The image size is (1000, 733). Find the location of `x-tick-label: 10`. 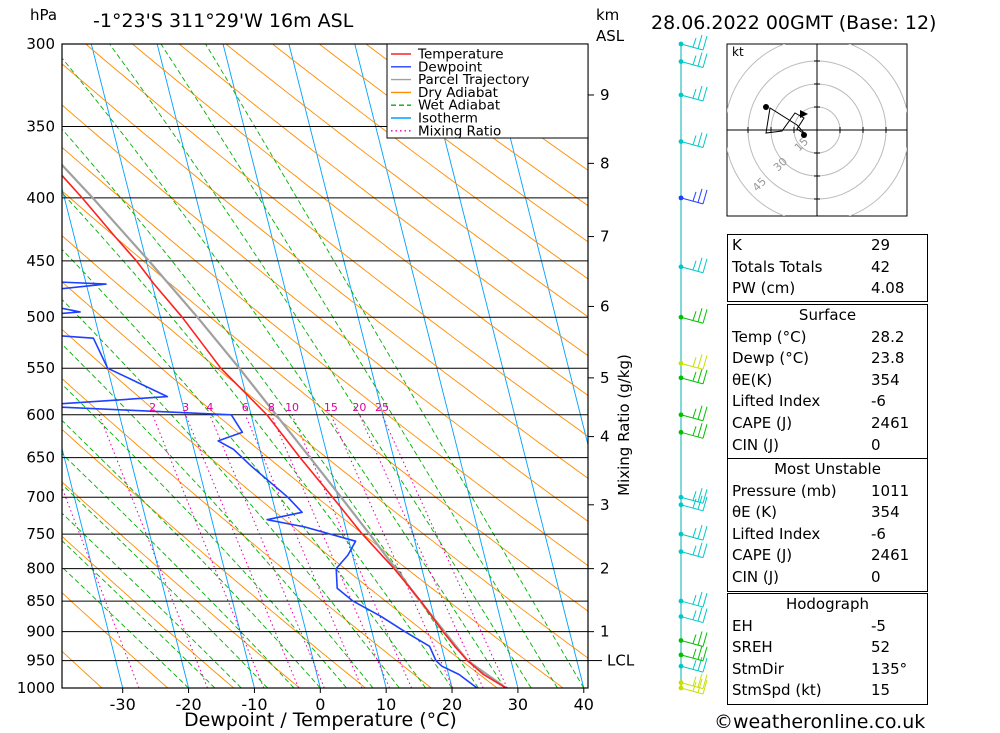

x-tick-label: 10 is located at coordinates (386, 704).